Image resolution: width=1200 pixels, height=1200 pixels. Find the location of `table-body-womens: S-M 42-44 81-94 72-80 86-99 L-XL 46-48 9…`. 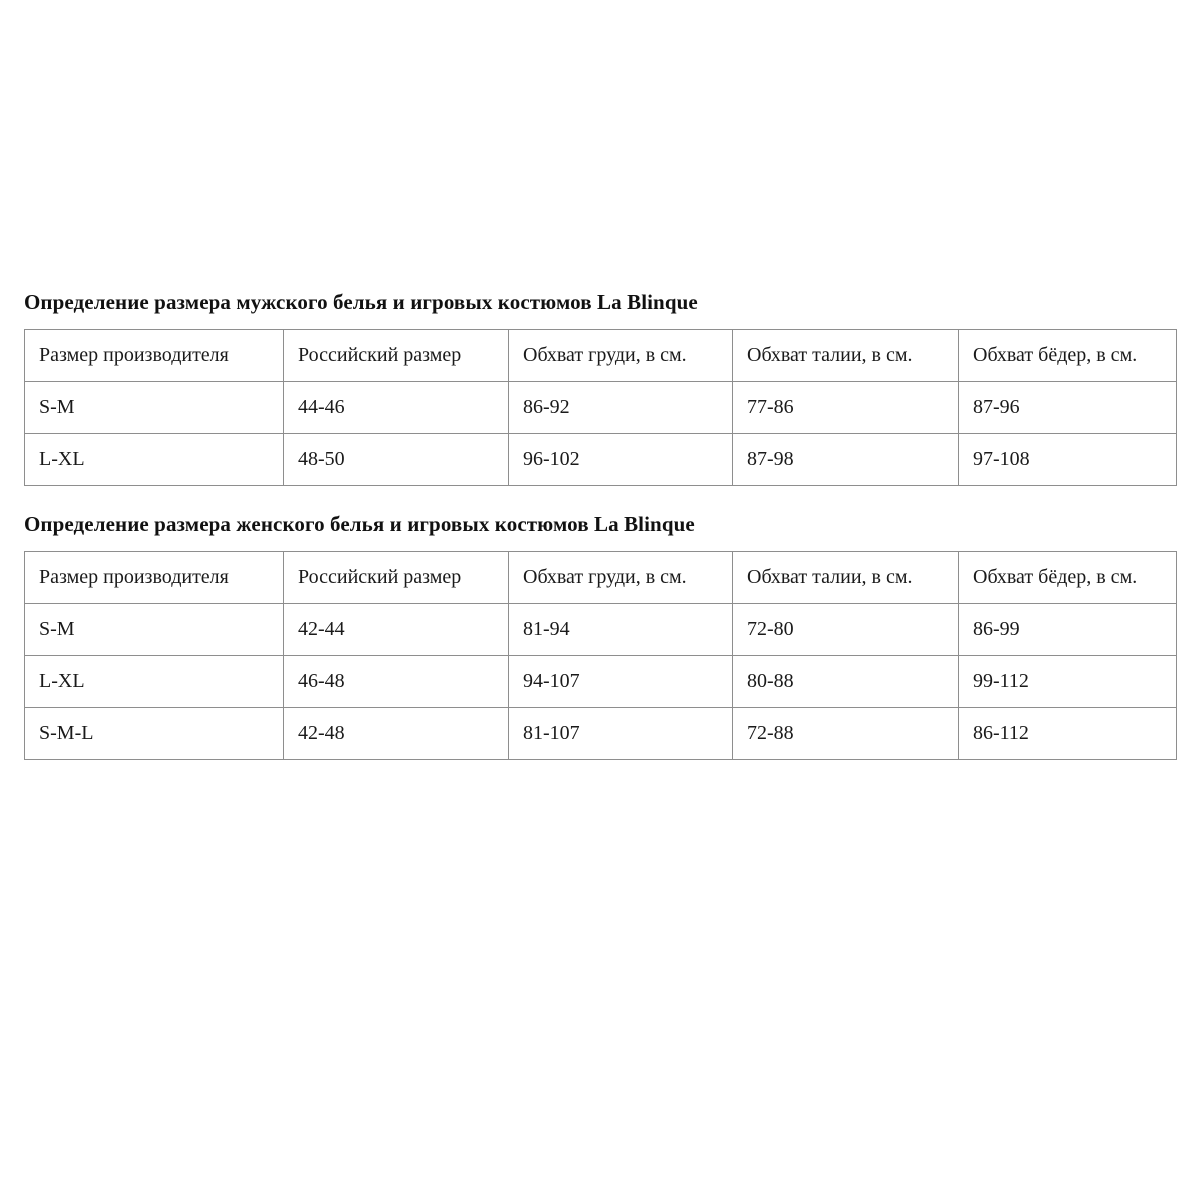

table-body-womens: S-M 42-44 81-94 72-80 86-99 L-XL 46-48 9… is located at coordinates (600, 682).